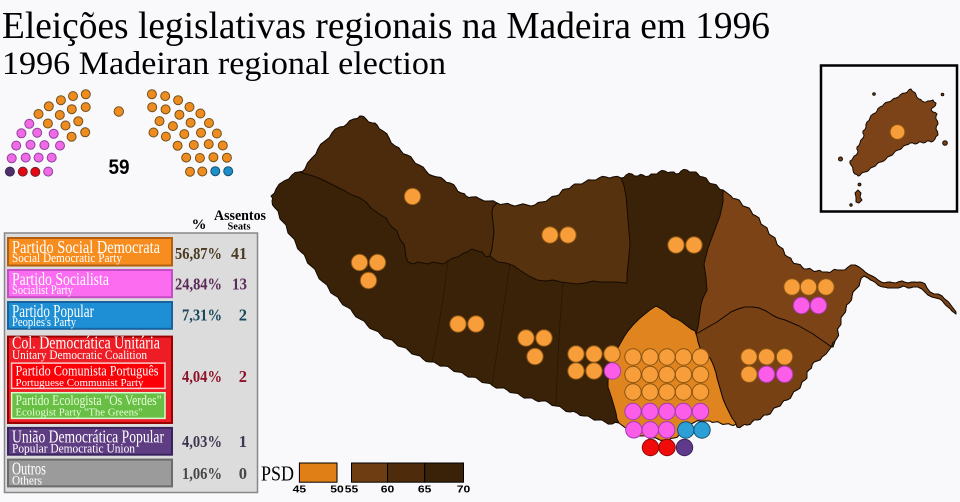 Image resolution: width=960 pixels, height=502 pixels. I want to click on svg-text: 59, so click(119, 167).